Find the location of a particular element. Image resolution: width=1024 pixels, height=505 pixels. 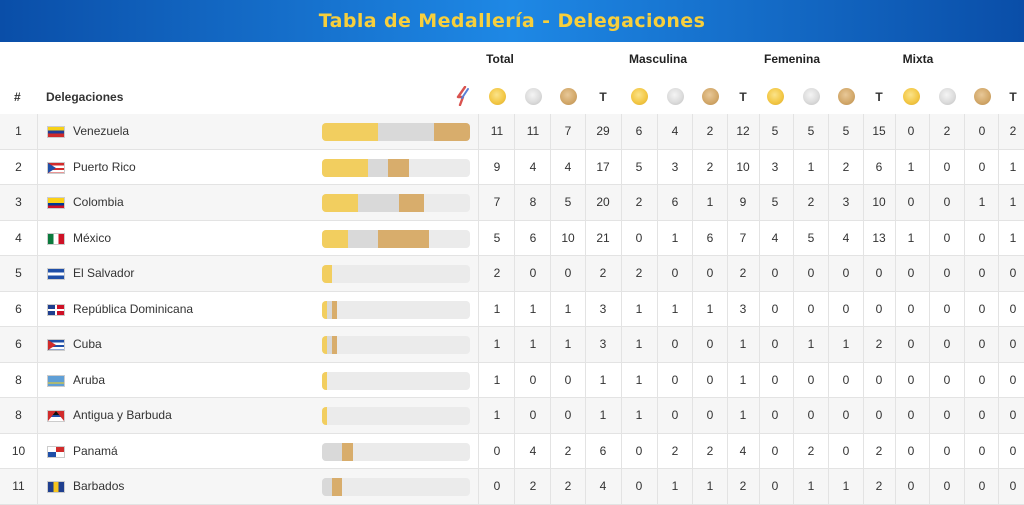

table-row: 6 República Dominicana 1 1 1 3 1 1 1 3 0 0 0 0 0 0 0 0 is located at coordinates (512, 309).